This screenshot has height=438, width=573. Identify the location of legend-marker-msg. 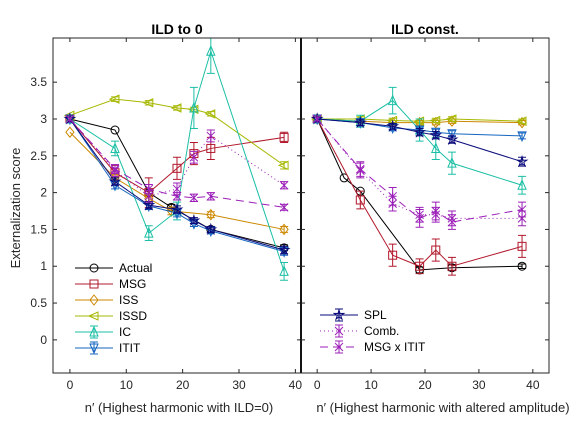
(94, 284).